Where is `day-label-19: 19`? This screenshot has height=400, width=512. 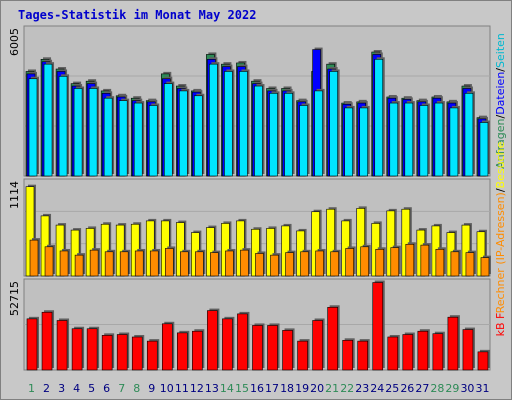 day-label-19: 19 is located at coordinates (302, 388).